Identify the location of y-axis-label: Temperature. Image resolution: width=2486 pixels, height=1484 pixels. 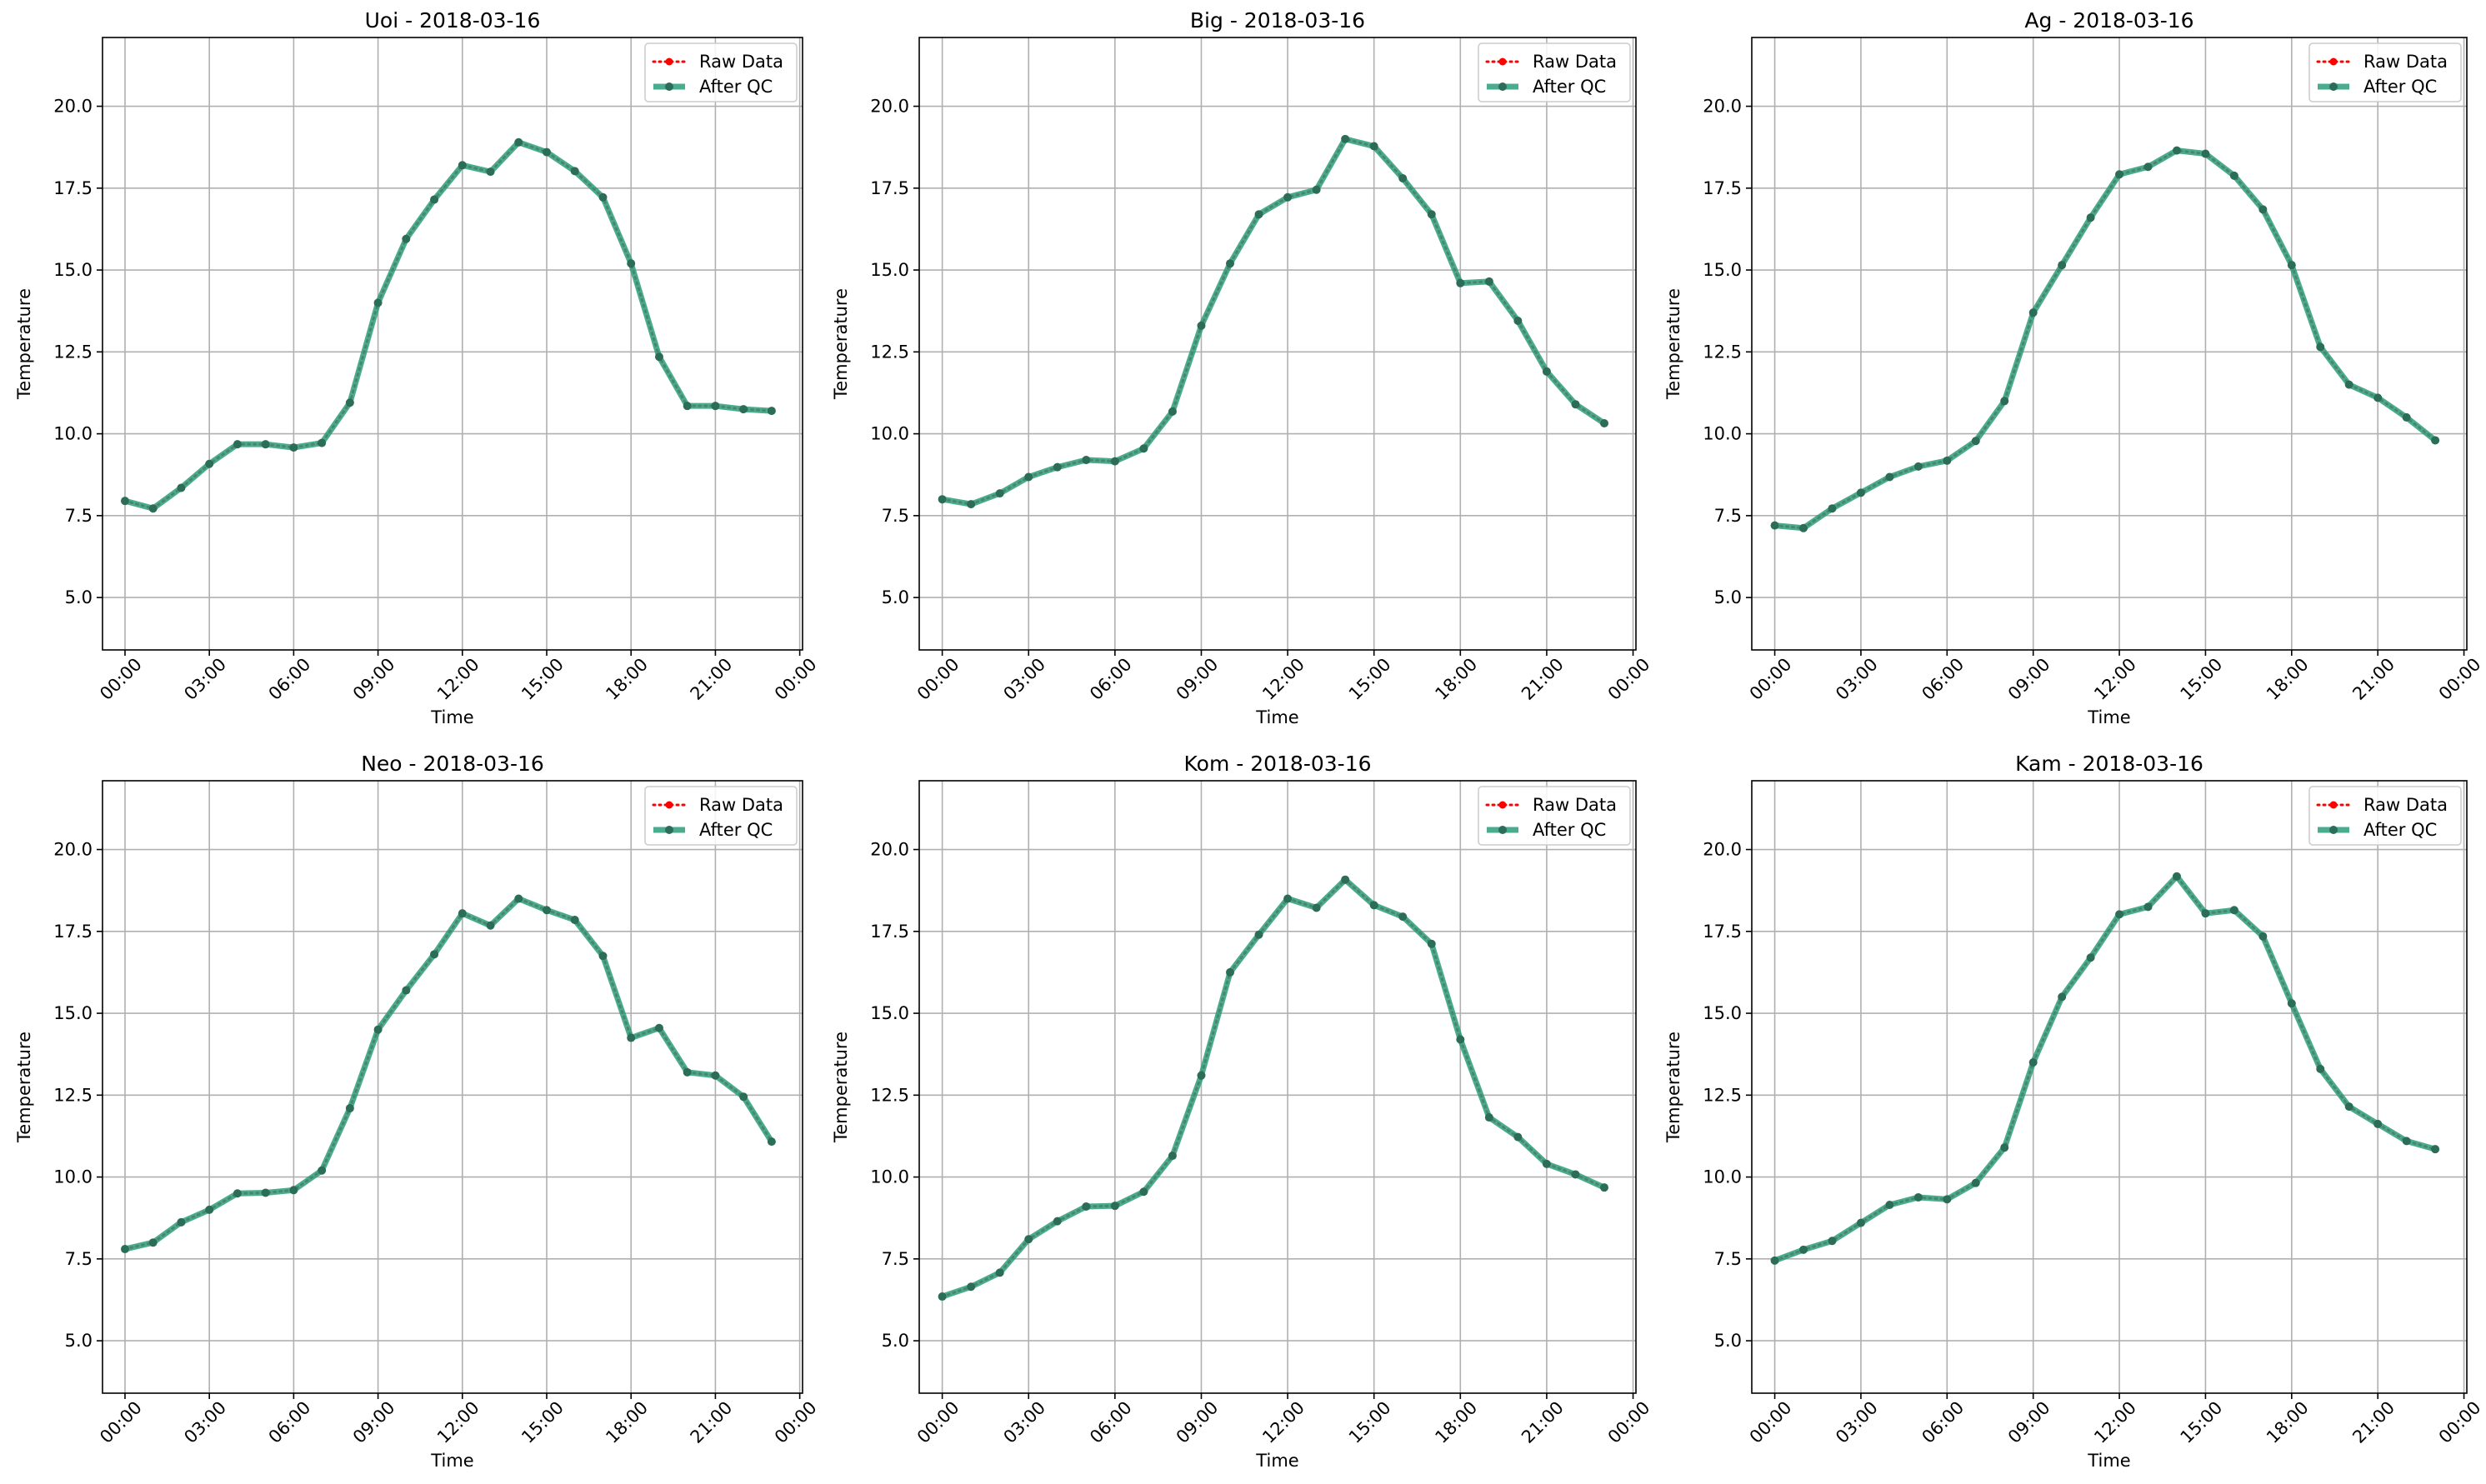
(24, 1088).